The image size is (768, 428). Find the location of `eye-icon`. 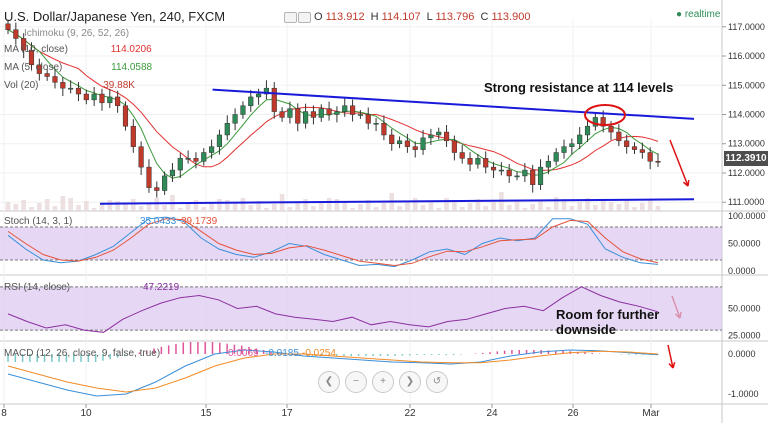

eye-icon is located at coordinates (290, 17).